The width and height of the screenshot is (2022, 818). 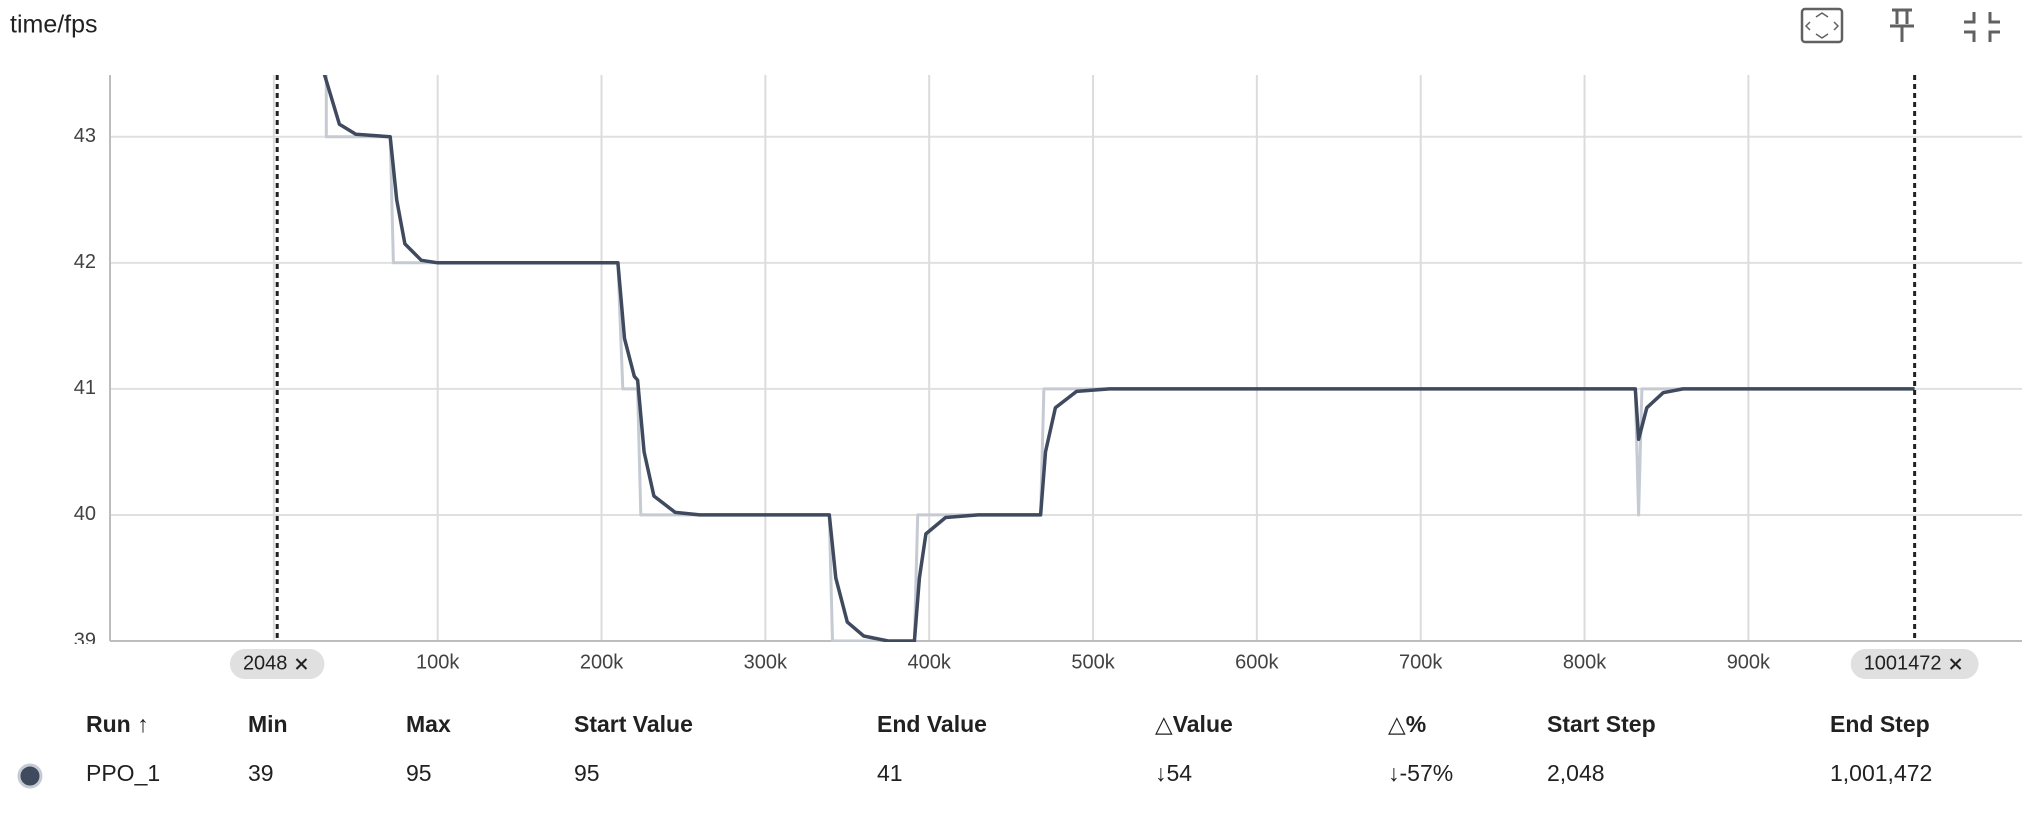 What do you see at coordinates (1421, 662) in the screenshot?
I see `x-tick-label: 700k` at bounding box center [1421, 662].